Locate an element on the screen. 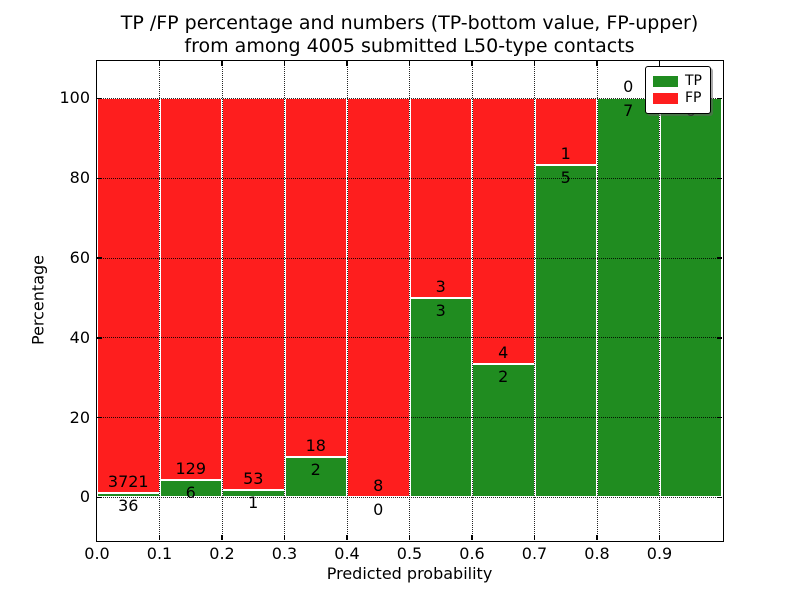 The width and height of the screenshot is (800, 600). x-axis-label: Predicted probability is located at coordinates (409, 573).